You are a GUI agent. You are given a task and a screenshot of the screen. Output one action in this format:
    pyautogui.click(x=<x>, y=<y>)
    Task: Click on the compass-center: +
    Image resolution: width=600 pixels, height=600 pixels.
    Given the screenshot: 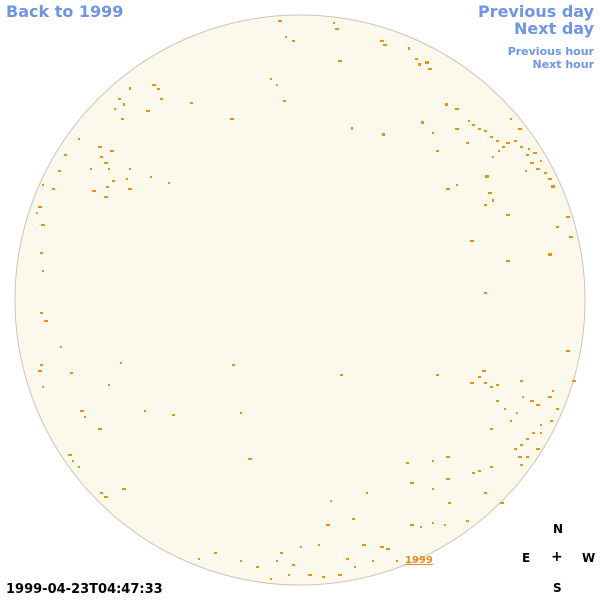 What is the action you would take?
    pyautogui.click(x=557, y=557)
    